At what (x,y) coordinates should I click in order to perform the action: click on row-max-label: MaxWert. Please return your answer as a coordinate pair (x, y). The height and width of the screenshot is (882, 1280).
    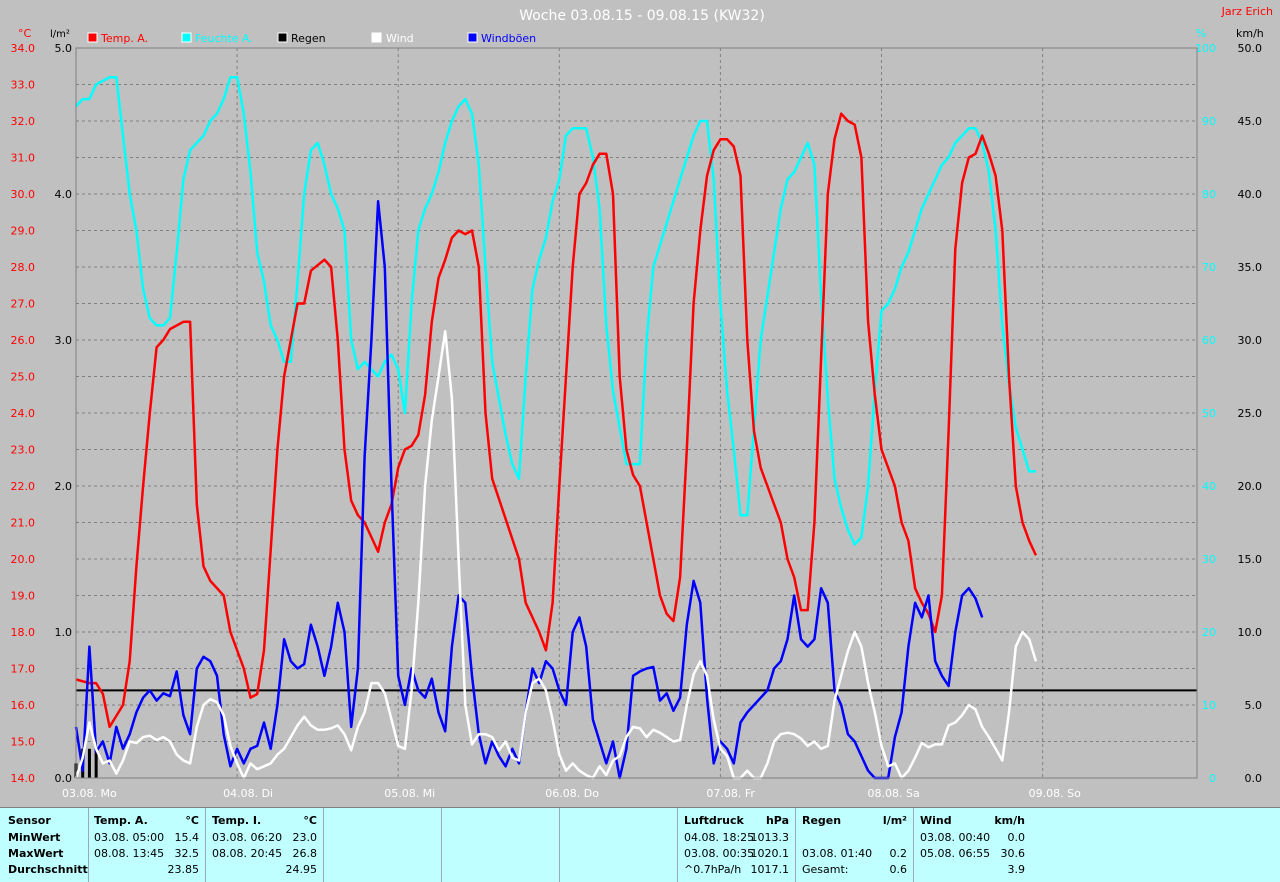
    Looking at the image, I should click on (36, 853).